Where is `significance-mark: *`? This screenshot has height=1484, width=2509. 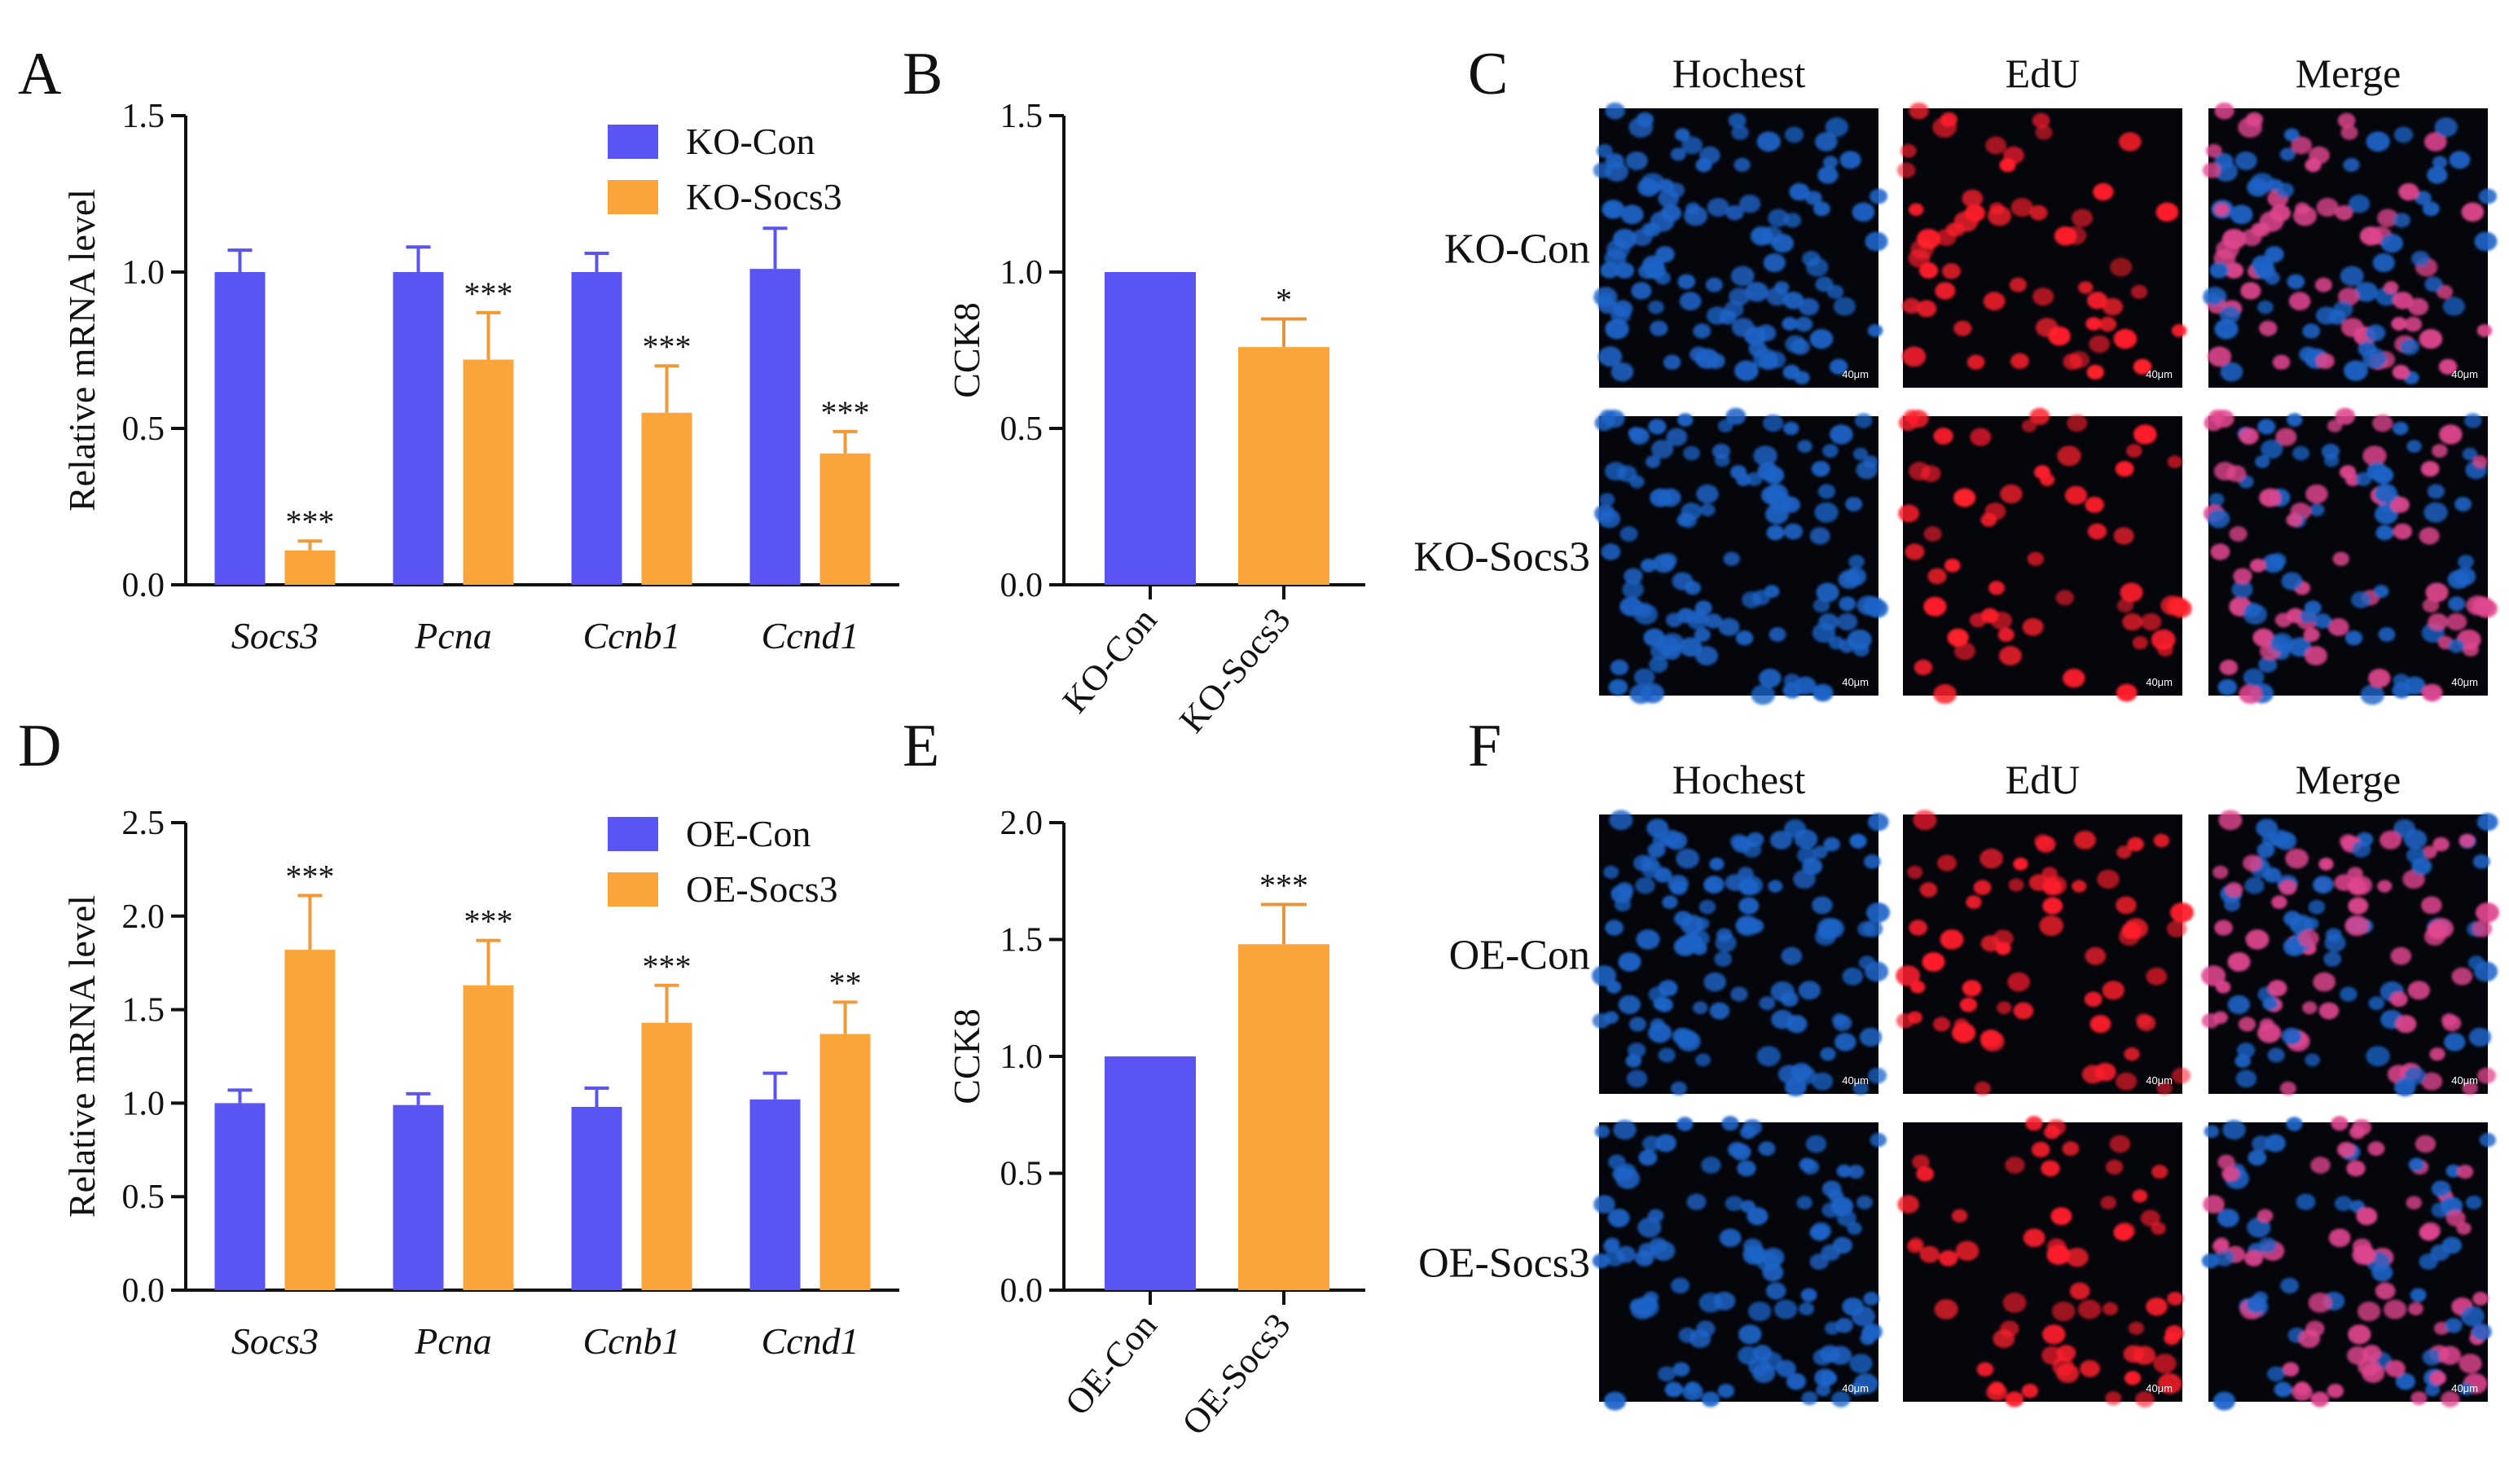 significance-mark: * is located at coordinates (1284, 300).